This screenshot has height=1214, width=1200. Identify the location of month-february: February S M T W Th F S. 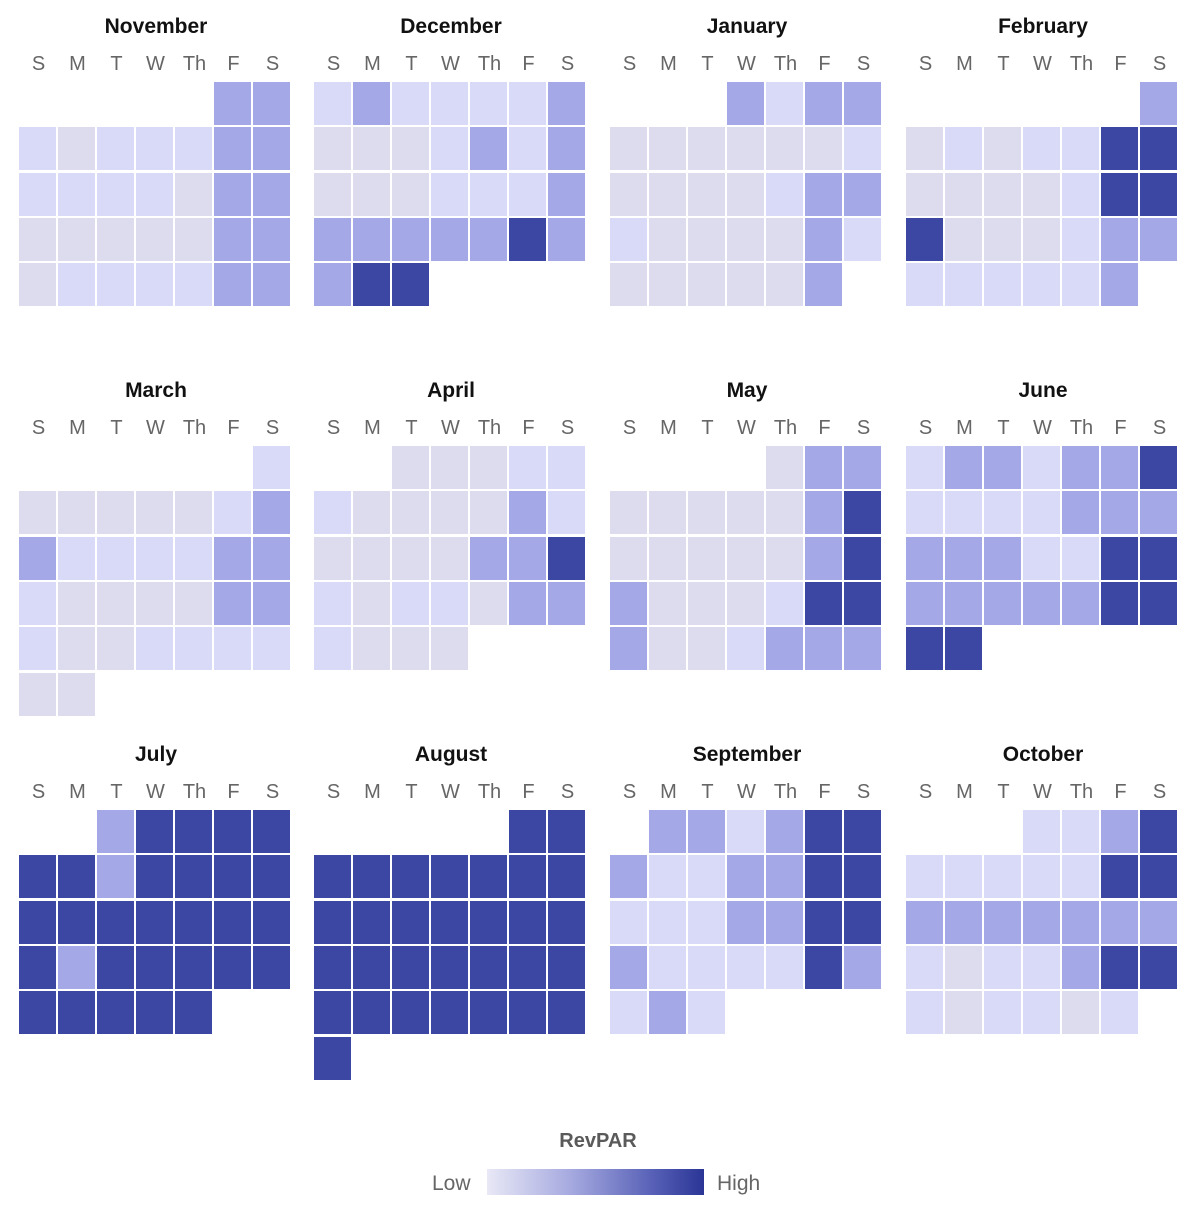
(1043, 184).